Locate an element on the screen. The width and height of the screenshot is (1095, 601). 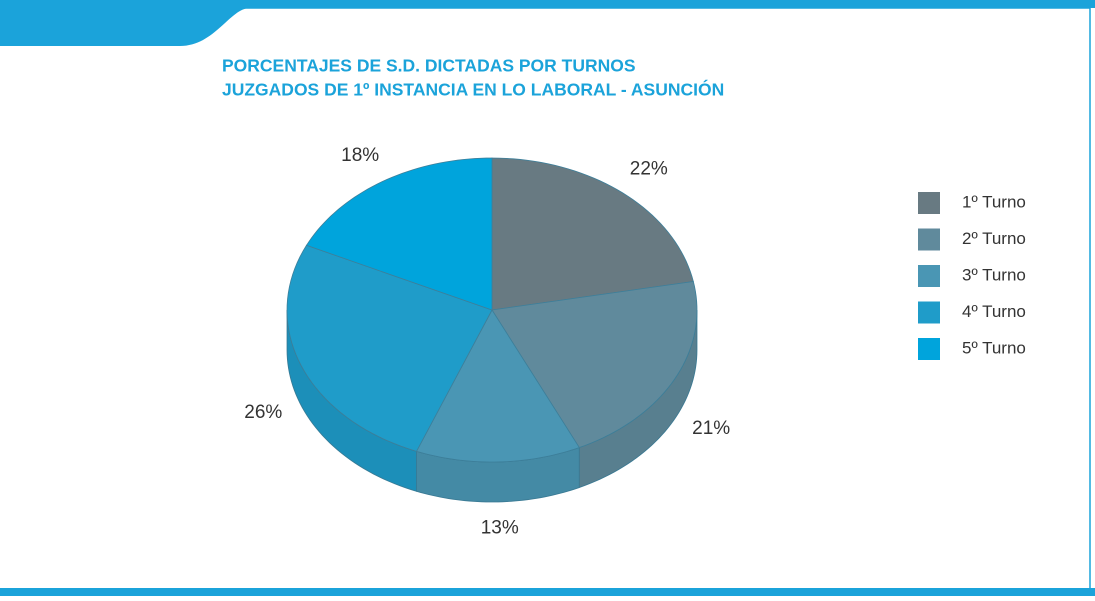
legend-label: 1º Turno is located at coordinates (994, 201).